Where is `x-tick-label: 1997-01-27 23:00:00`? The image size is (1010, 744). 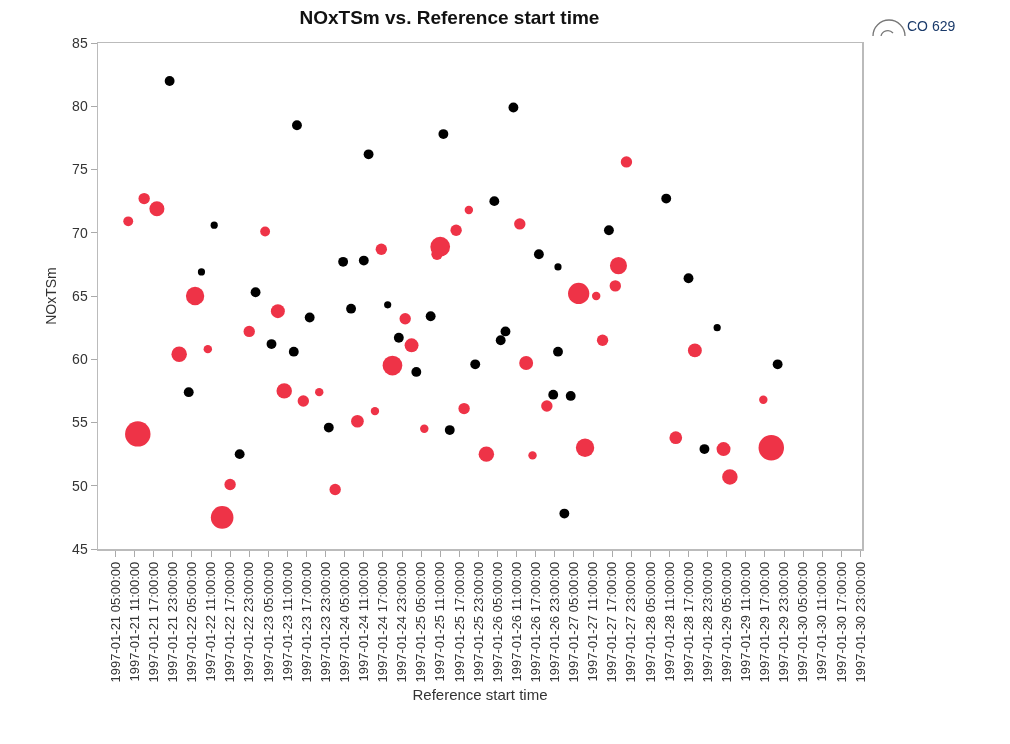 x-tick-label: 1997-01-27 23:00:00 is located at coordinates (631, 622).